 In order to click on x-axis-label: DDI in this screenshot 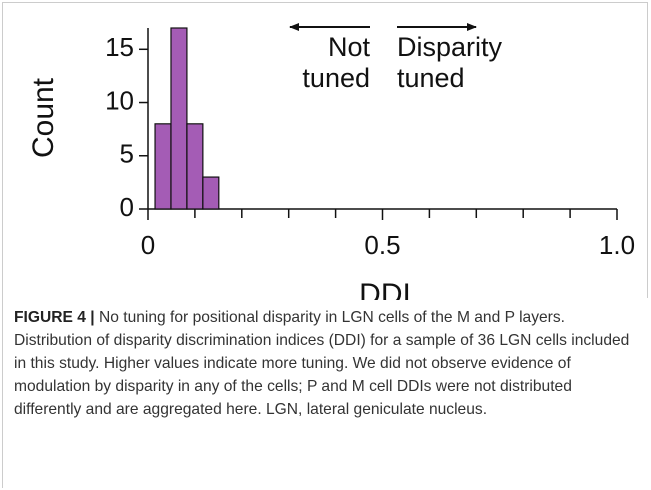, I will do `click(385, 289)`.